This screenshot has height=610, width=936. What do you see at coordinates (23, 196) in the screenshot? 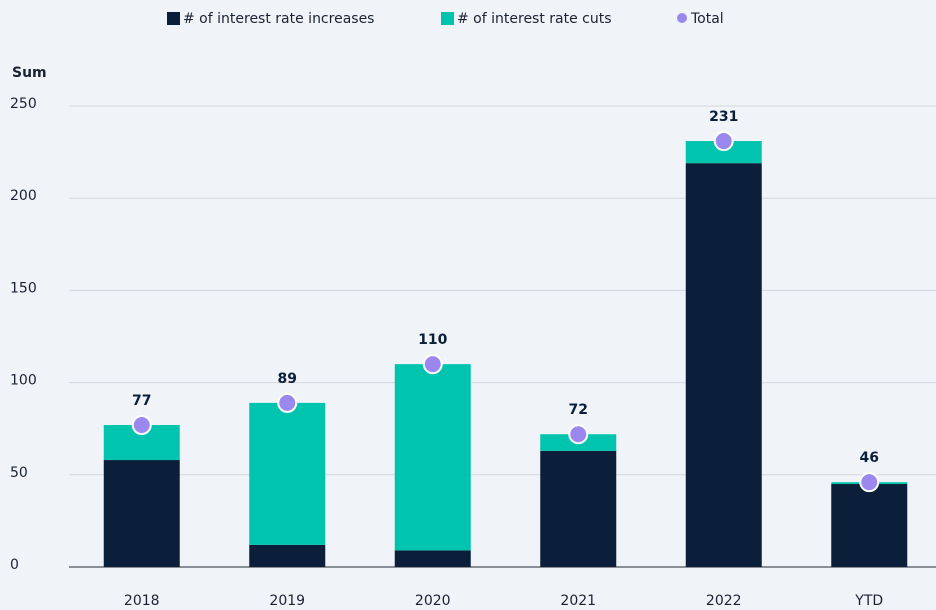
I see `y-tick-label: 200` at bounding box center [23, 196].